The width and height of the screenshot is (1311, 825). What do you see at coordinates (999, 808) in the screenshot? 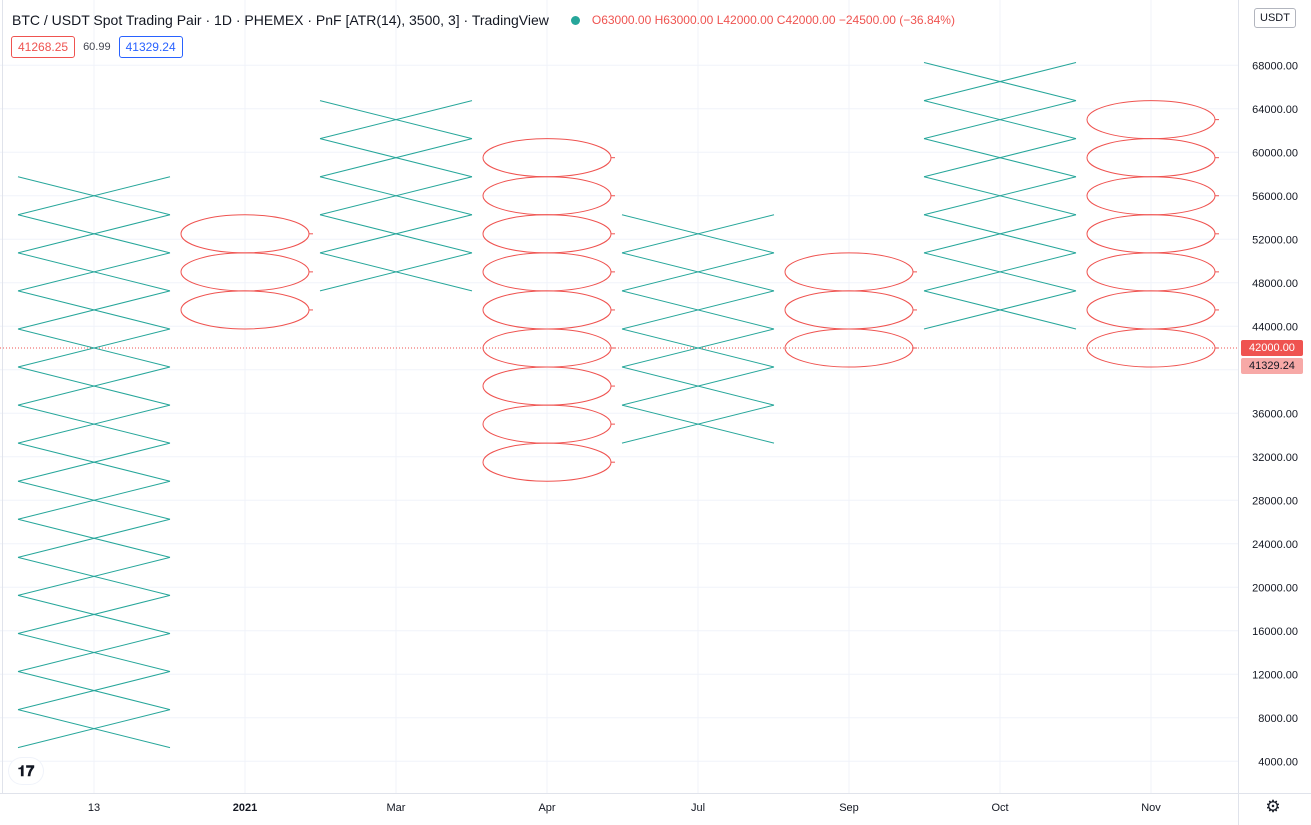
I see `time-tick-label: Oct` at bounding box center [999, 808].